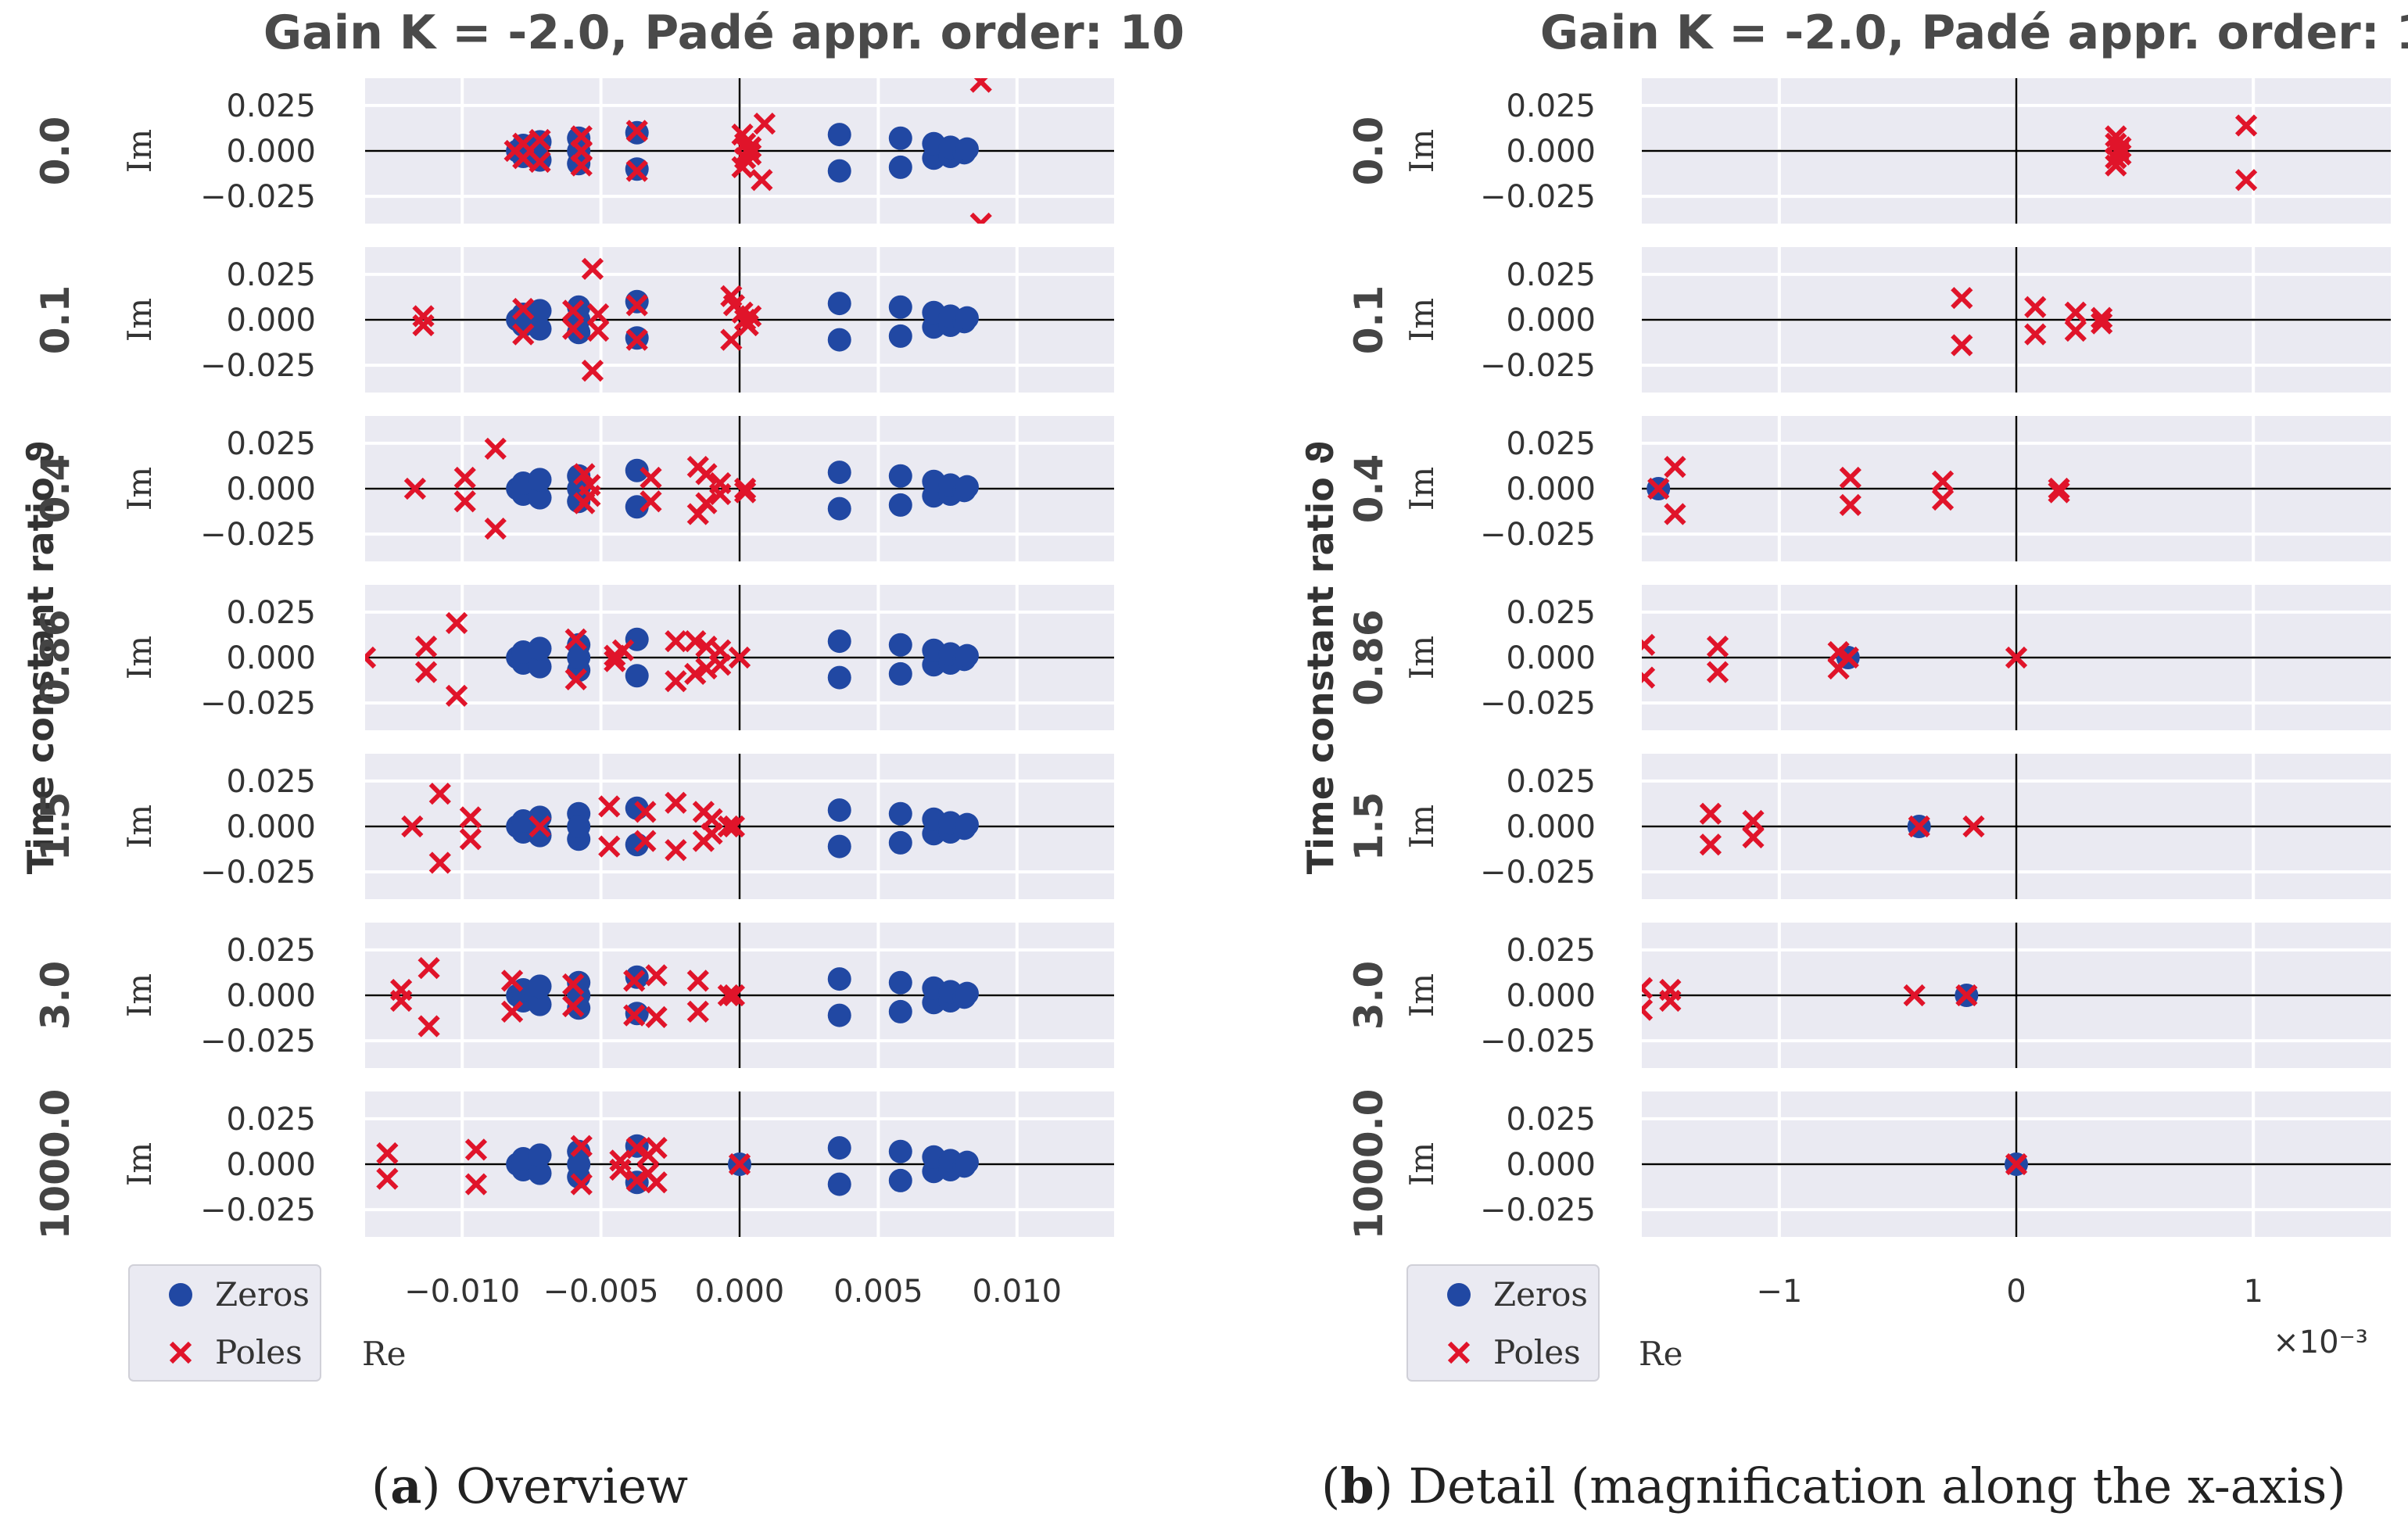  What do you see at coordinates (56, 996) in the screenshot?
I see `row-label: 3.0` at bounding box center [56, 996].